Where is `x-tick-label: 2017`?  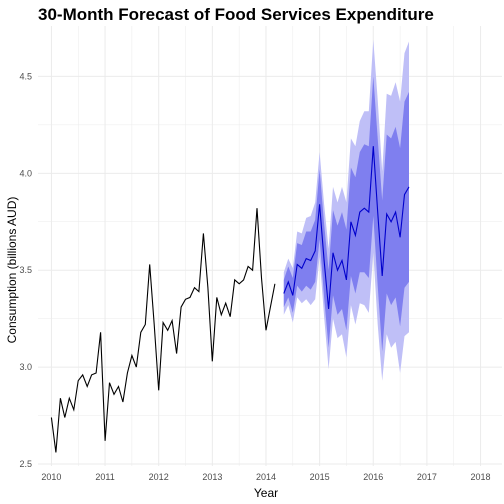
x-tick-label: 2017 is located at coordinates (427, 477).